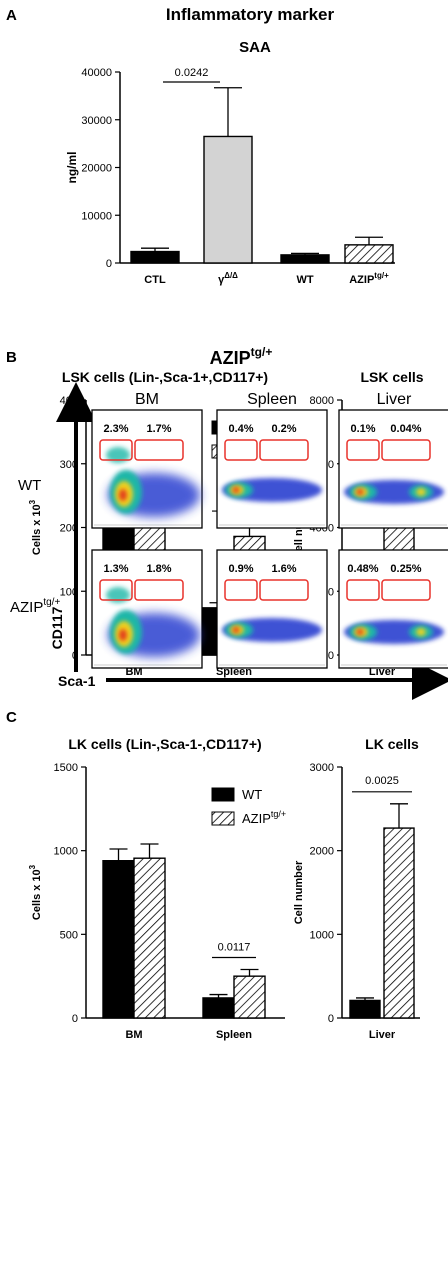  I want to click on density-low, so click(118, 455).